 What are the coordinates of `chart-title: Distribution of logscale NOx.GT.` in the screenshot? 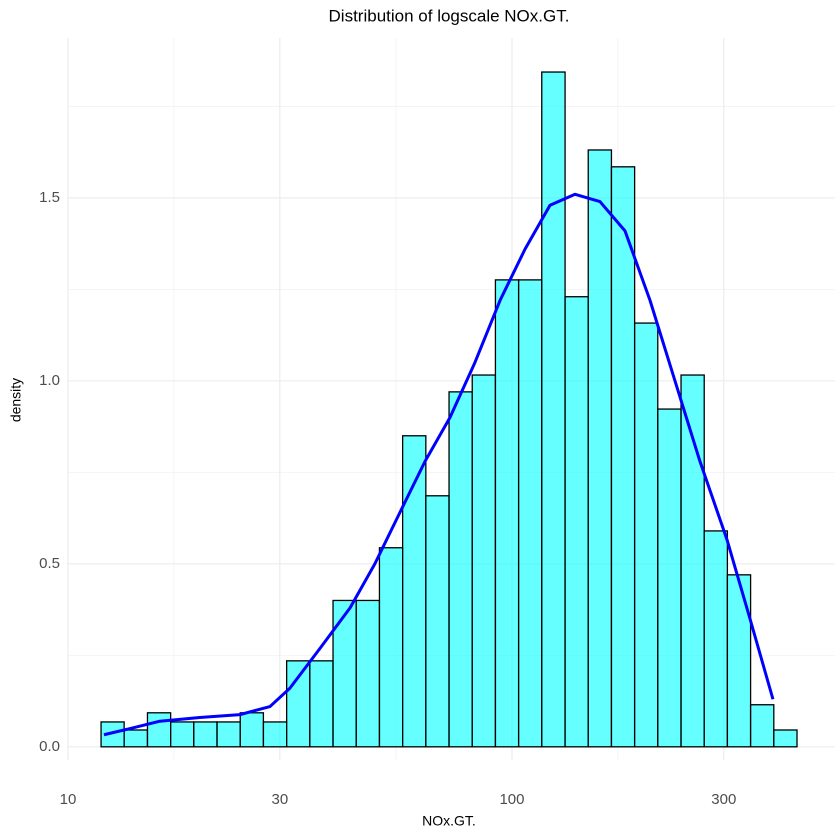 It's located at (449, 15).